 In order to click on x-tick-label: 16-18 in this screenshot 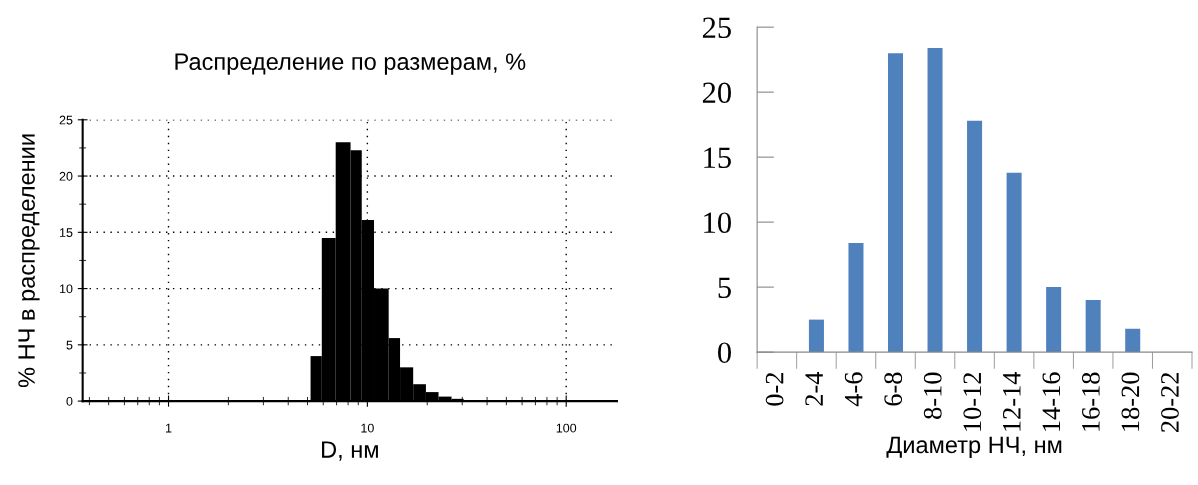, I will do `click(1090, 401)`.